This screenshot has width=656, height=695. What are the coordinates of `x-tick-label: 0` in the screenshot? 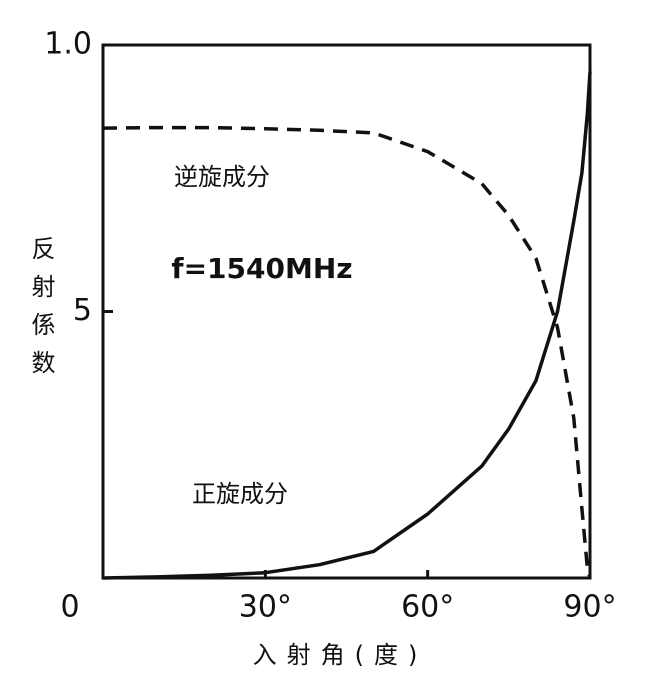 It's located at (69, 607).